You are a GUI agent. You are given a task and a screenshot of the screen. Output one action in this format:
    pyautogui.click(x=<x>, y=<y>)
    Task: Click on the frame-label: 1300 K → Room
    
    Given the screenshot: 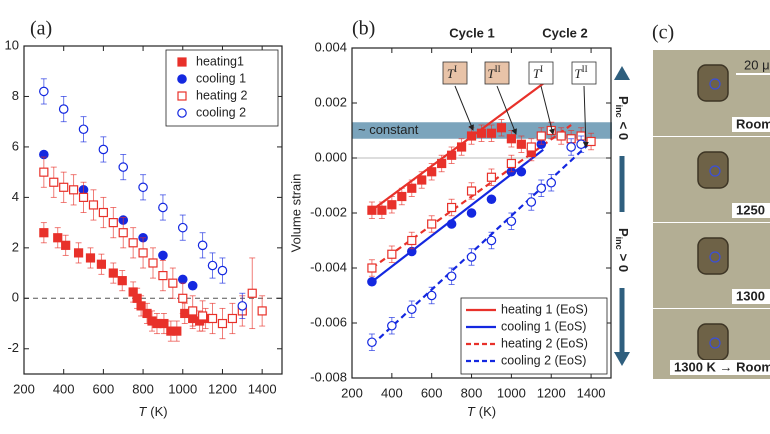 What is the action you would take?
    pyautogui.click(x=722, y=366)
    